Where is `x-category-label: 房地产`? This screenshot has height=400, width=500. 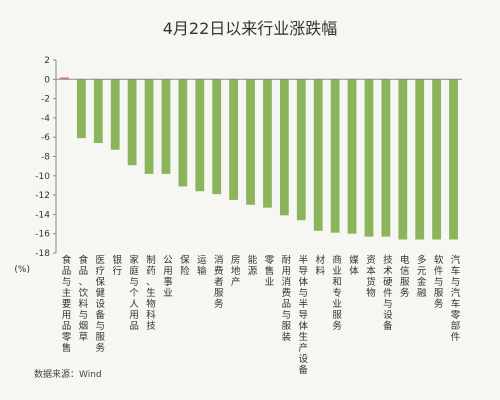
x-category-label: 房地产 is located at coordinates (236, 271).